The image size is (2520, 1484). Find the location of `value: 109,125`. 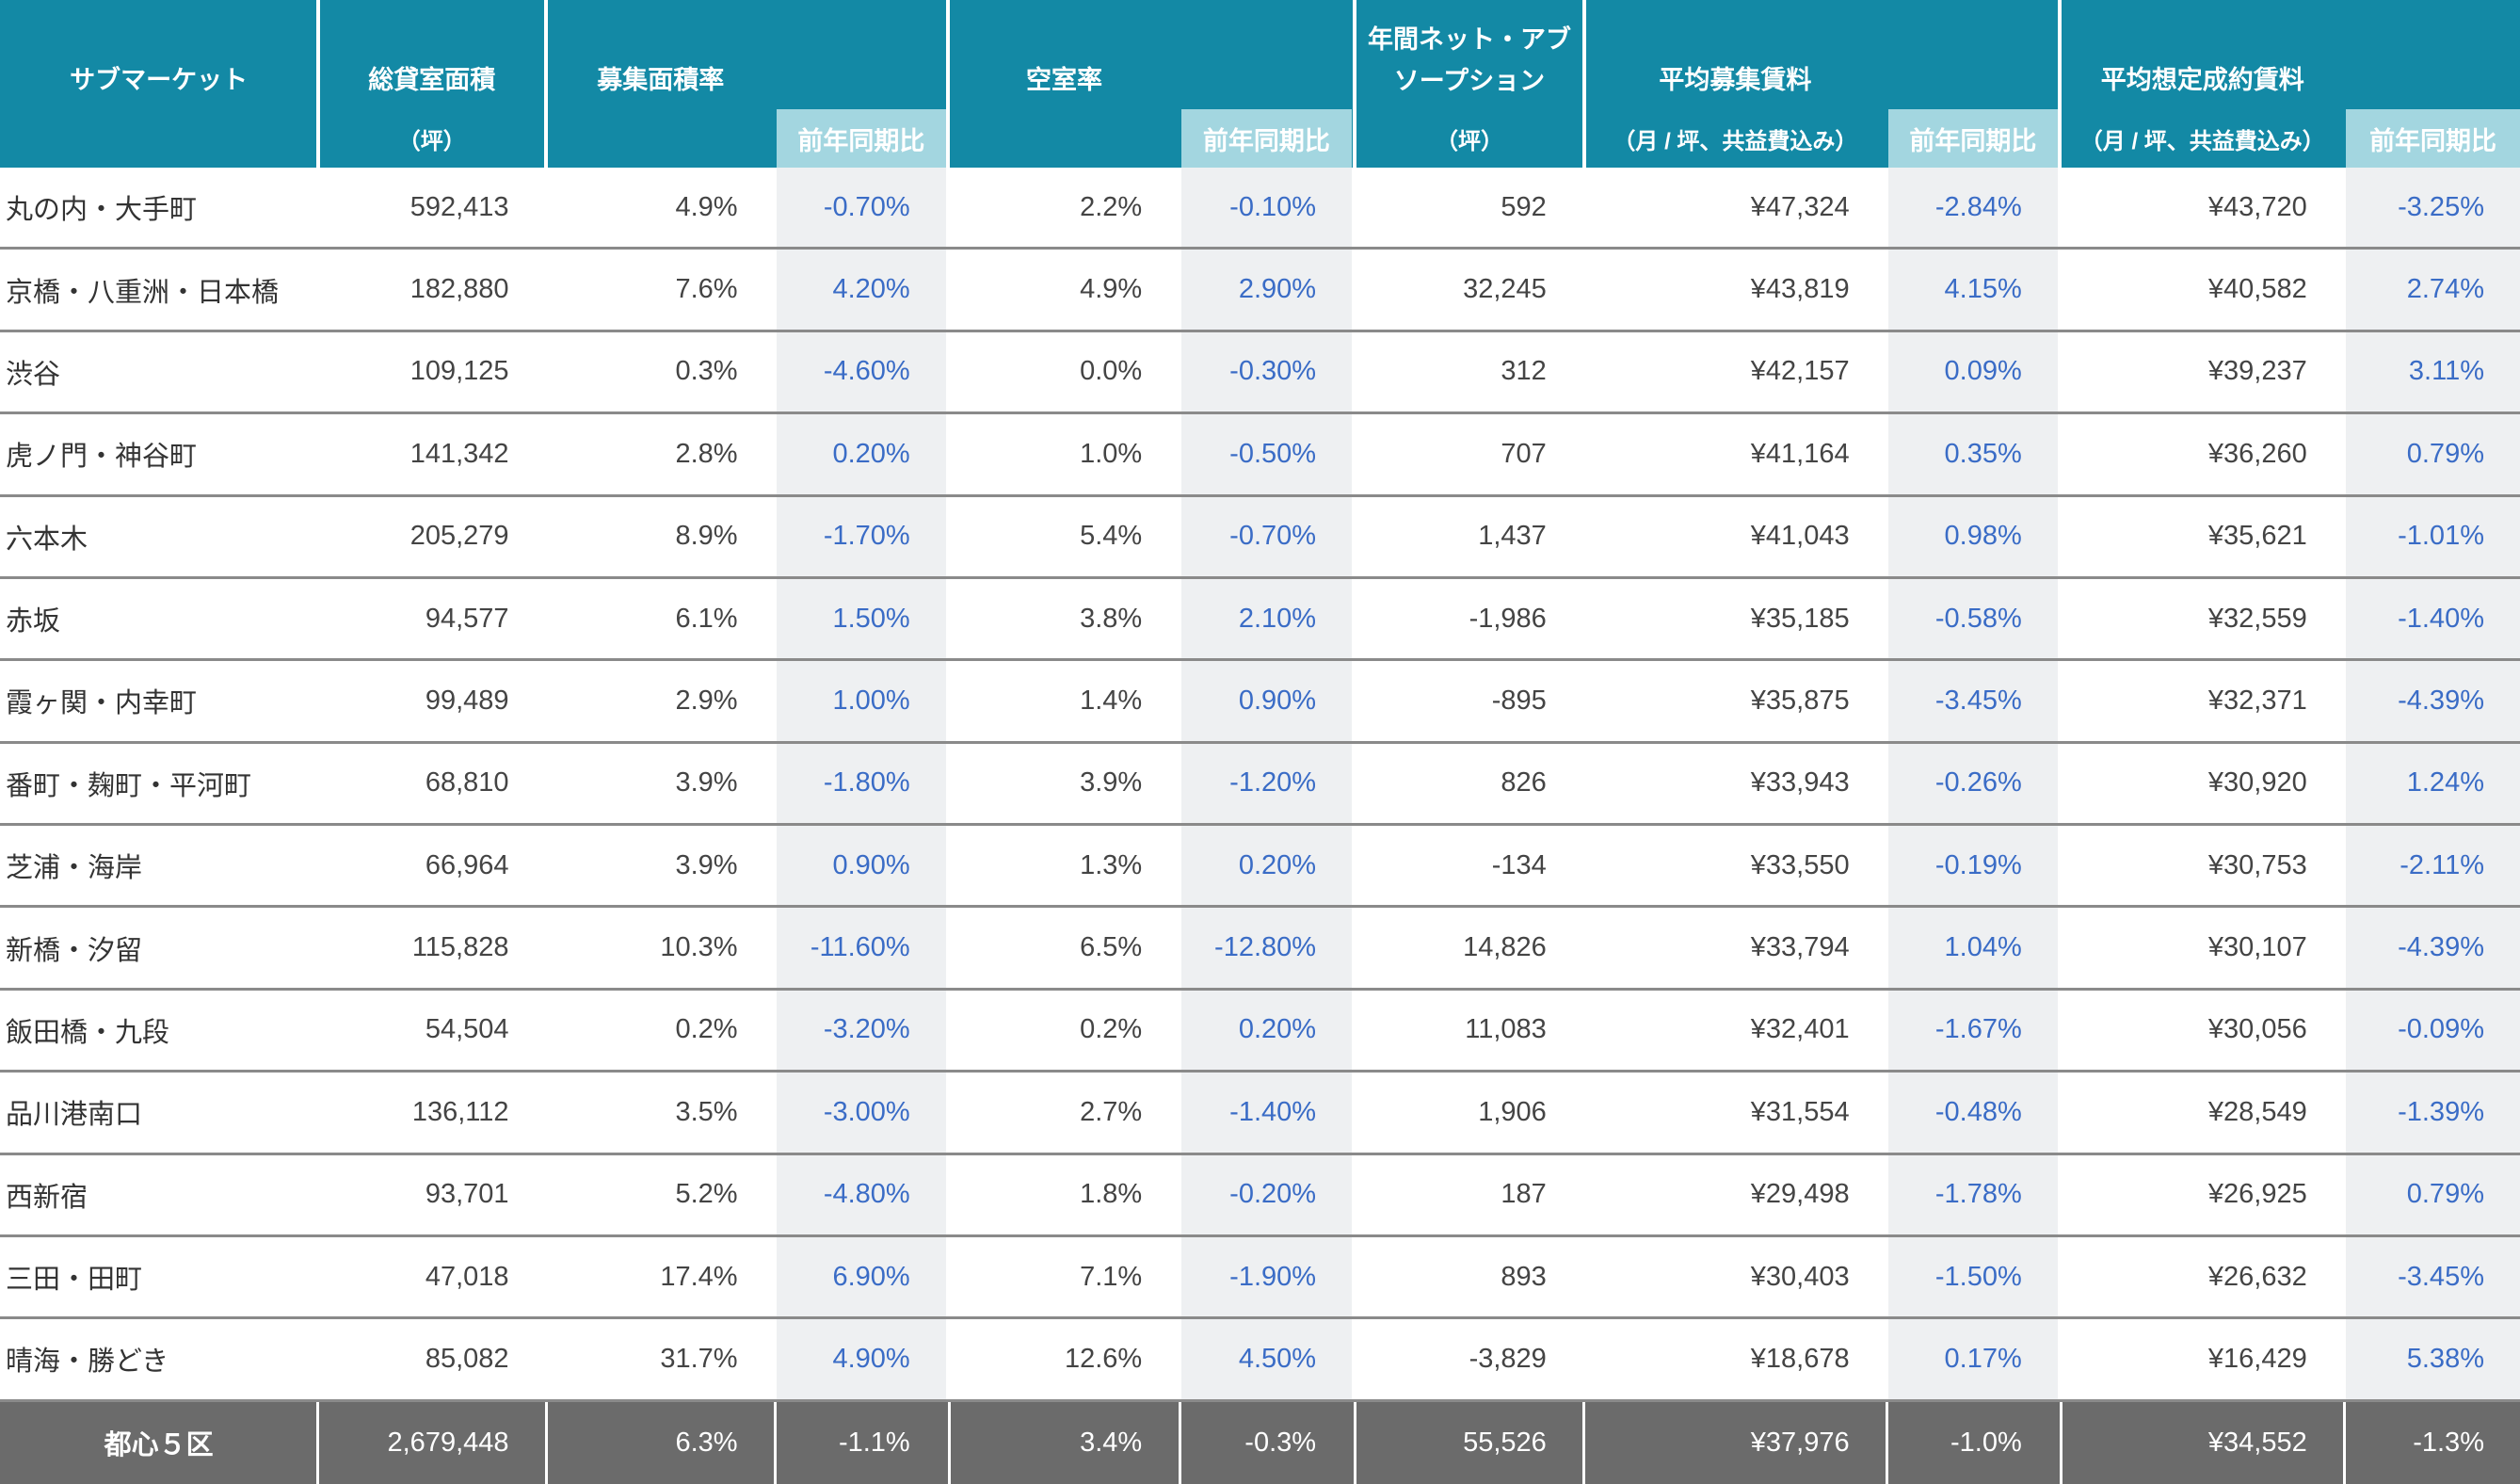

value: 109,125 is located at coordinates (459, 371).